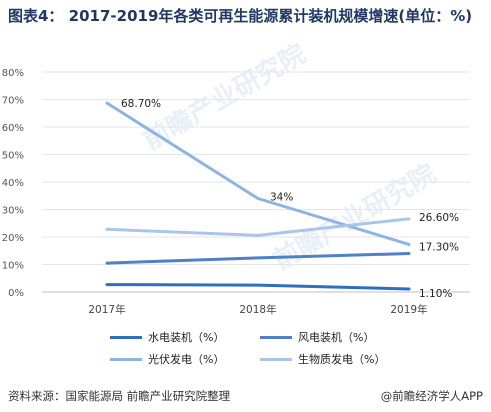  Describe the element at coordinates (240, 16) in the screenshot. I see `chart-title: 图表4： 2017-2019年各类可再生能源累计装机规模增速(单位：%)` at that location.